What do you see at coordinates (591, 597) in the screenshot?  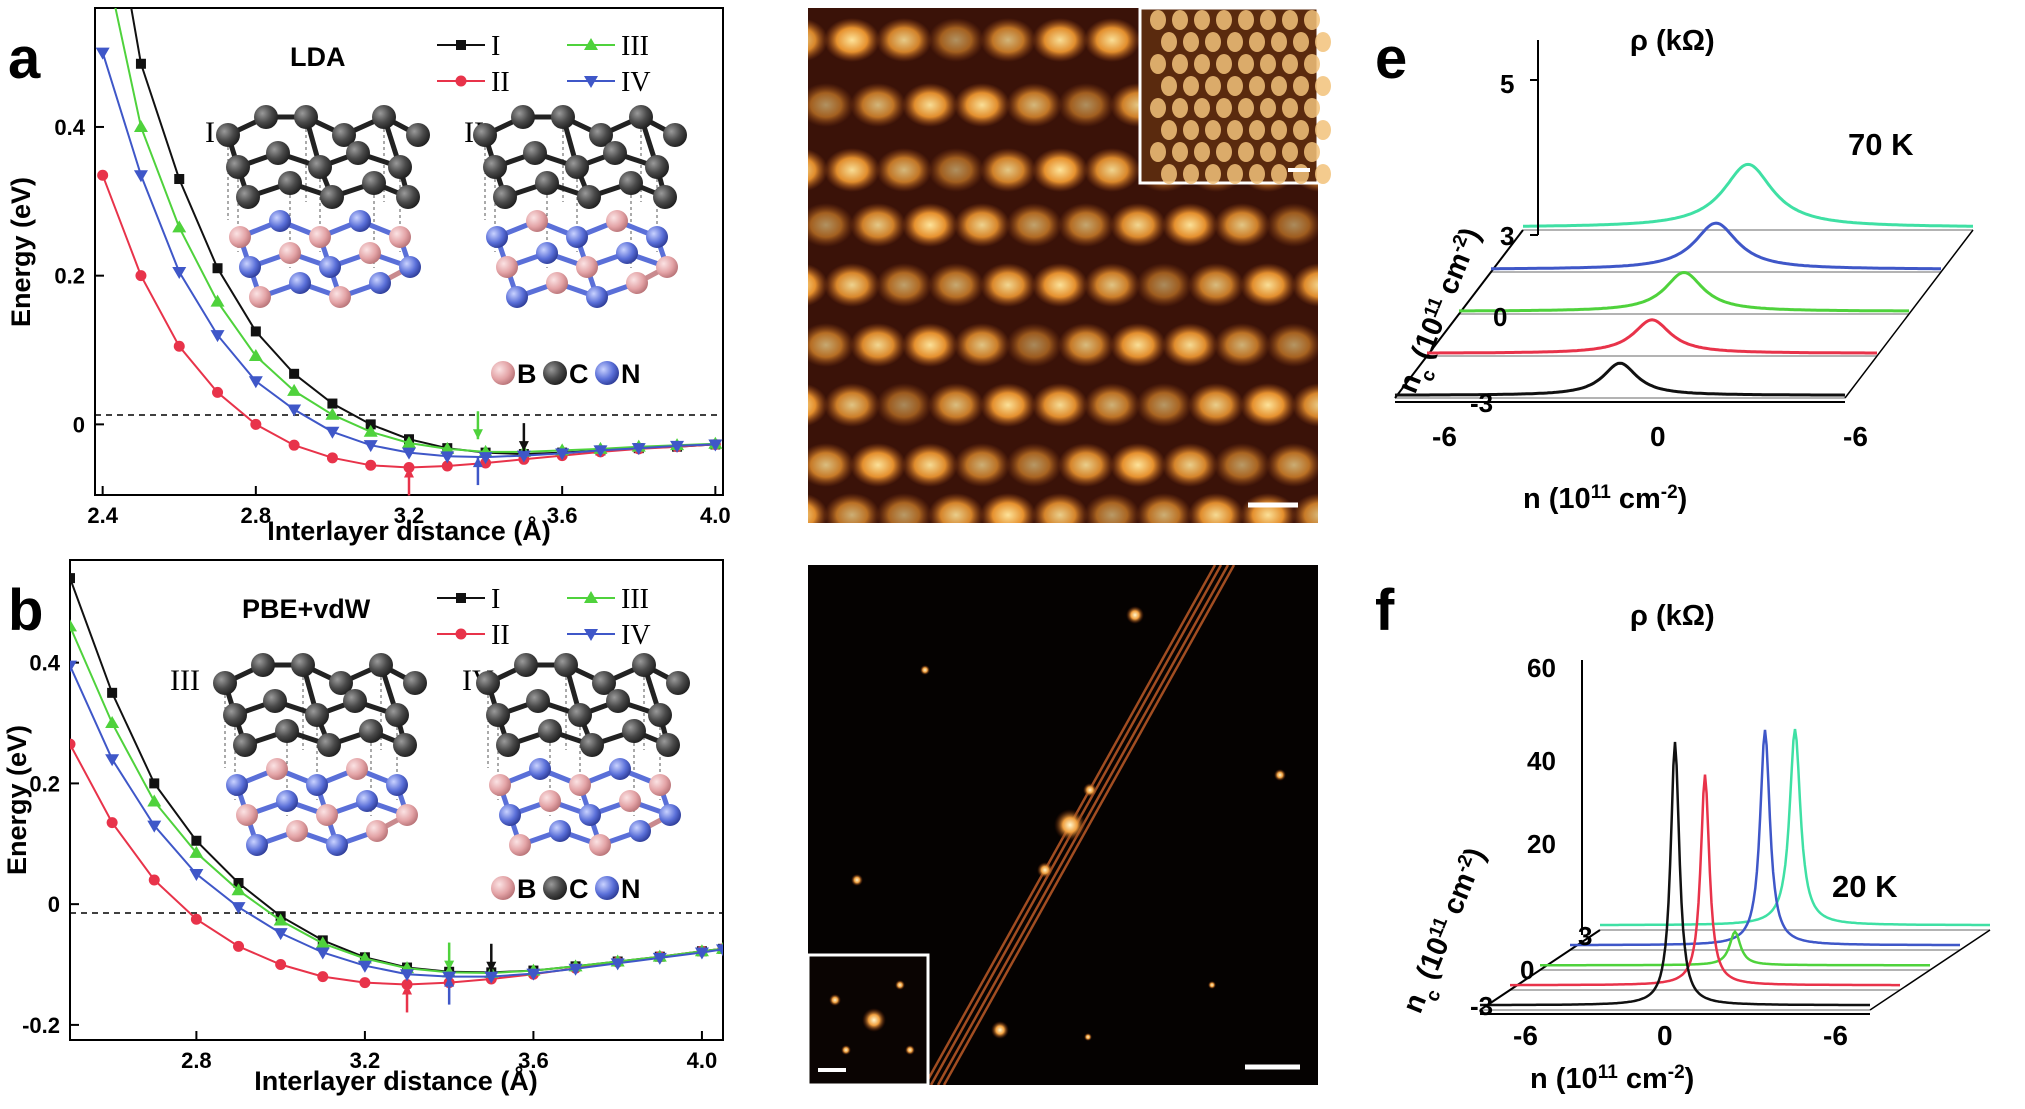 I see `b-legend-marker-III` at bounding box center [591, 597].